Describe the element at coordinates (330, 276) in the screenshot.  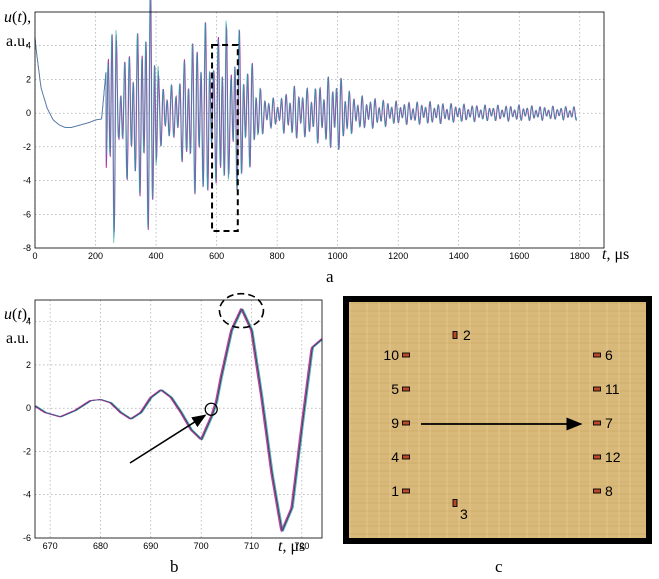
I see `panel-a-label: a` at that location.